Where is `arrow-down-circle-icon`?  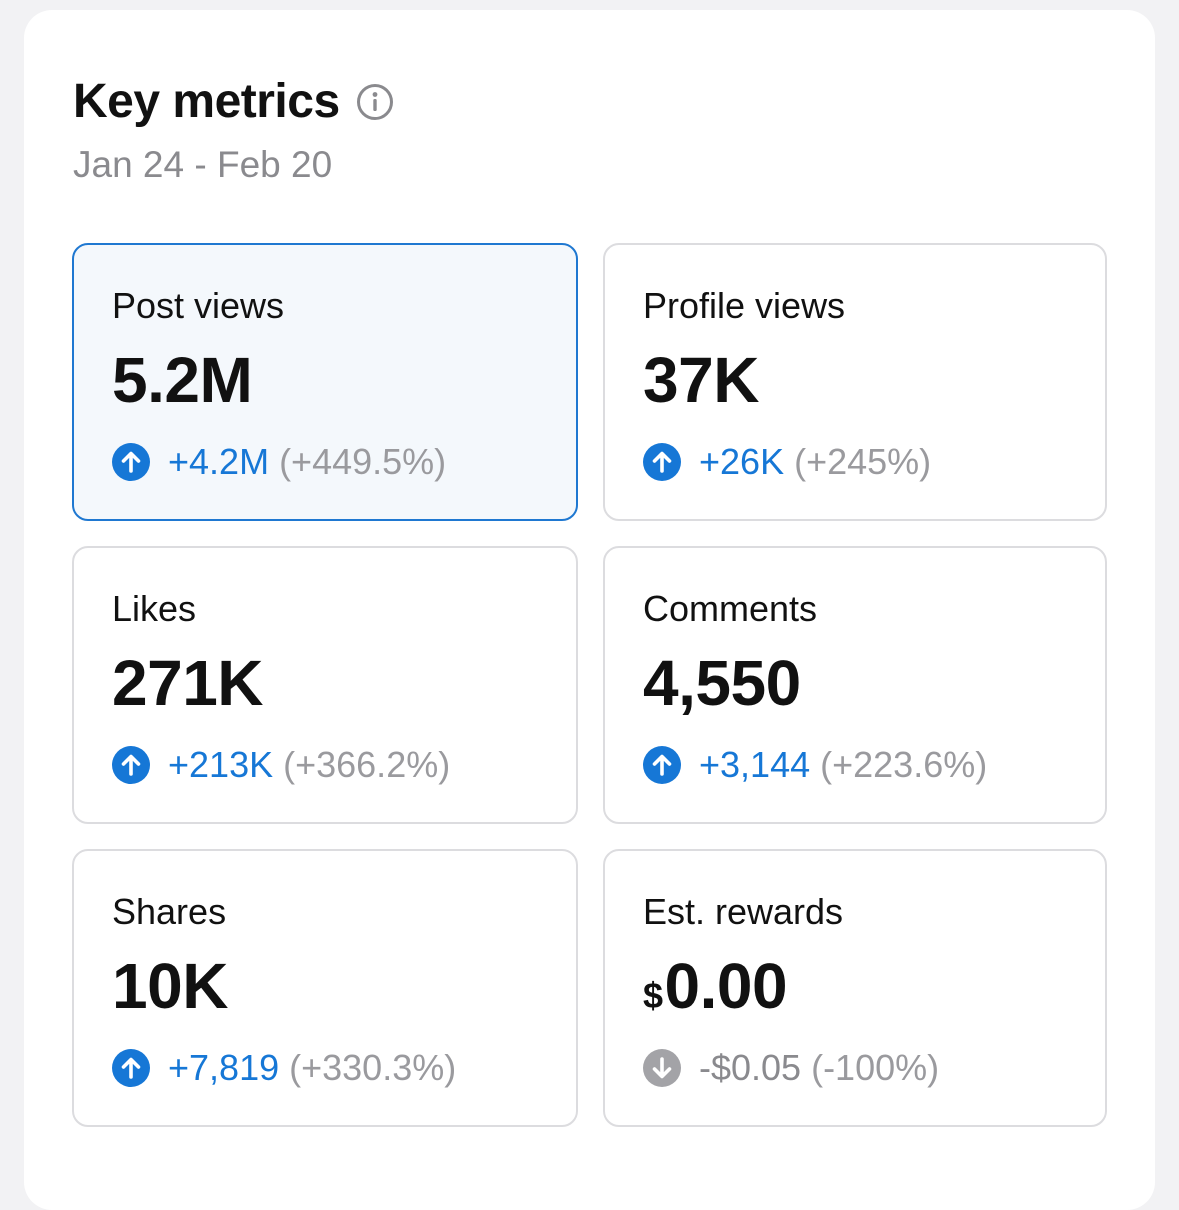 arrow-down-circle-icon is located at coordinates (662, 1068).